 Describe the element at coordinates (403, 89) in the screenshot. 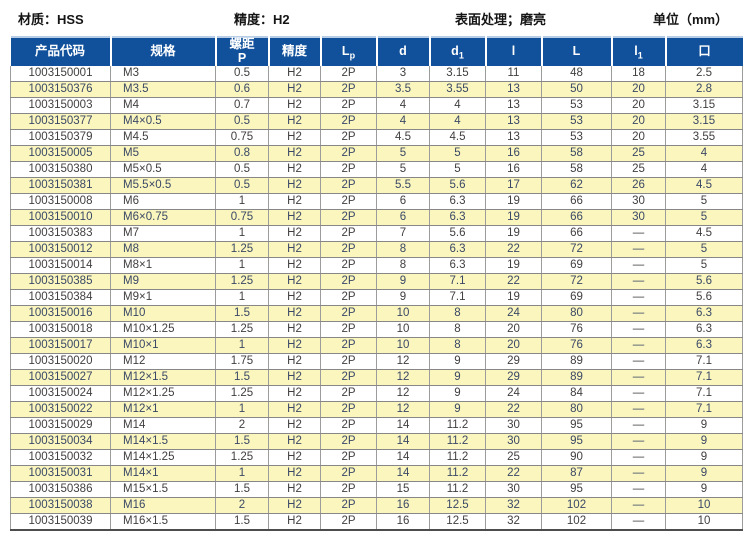

I see `cell-d: 3.5` at that location.